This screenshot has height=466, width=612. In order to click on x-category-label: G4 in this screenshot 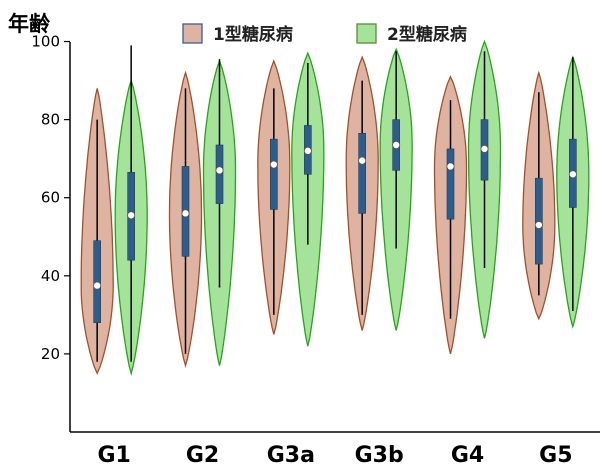, I will do `click(467, 454)`.